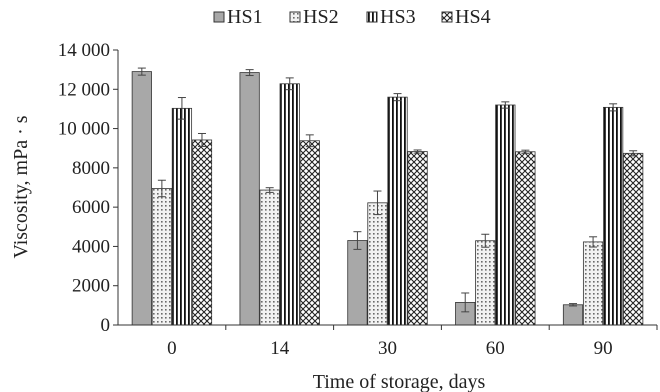 Image resolution: width=660 pixels, height=392 pixels. I want to click on legend-item-hs1: HS1, so click(238, 17).